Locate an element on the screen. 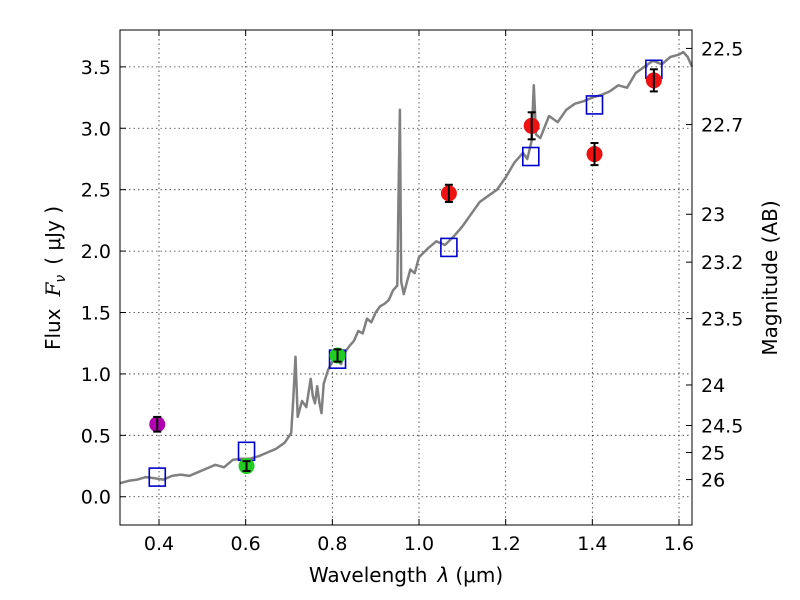 This screenshot has height=600, width=800. y2-tick-label: 23.2 is located at coordinates (722, 263).